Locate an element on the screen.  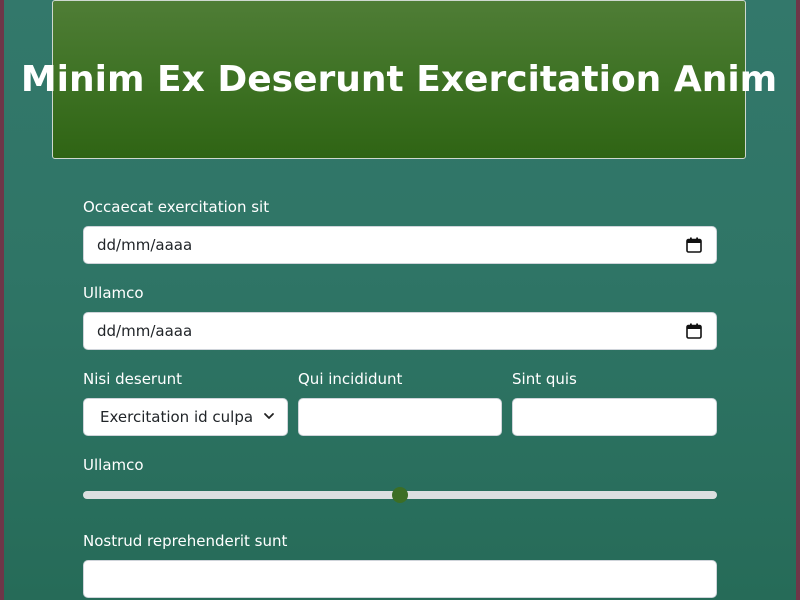
select1-label: Nisi deserunt is located at coordinates (132, 379).